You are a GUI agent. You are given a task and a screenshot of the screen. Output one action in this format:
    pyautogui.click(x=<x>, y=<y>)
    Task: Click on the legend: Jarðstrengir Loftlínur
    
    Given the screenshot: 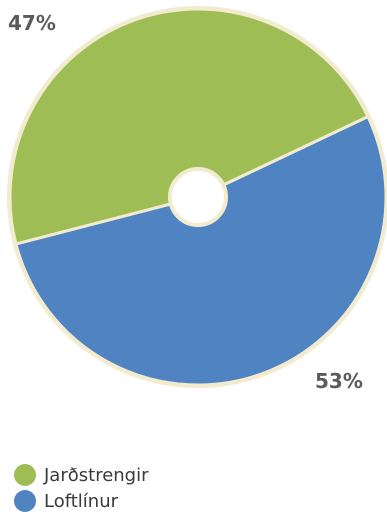 What is the action you would take?
    pyautogui.click(x=81, y=488)
    